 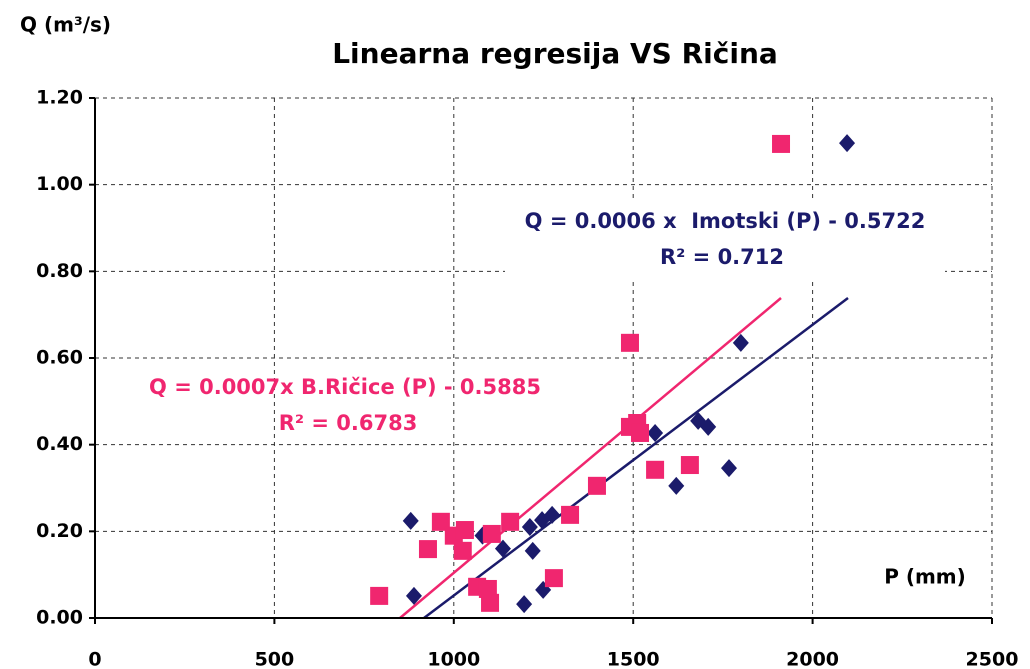 I want to click on y-tick-label: 0.60, so click(x=59, y=358).